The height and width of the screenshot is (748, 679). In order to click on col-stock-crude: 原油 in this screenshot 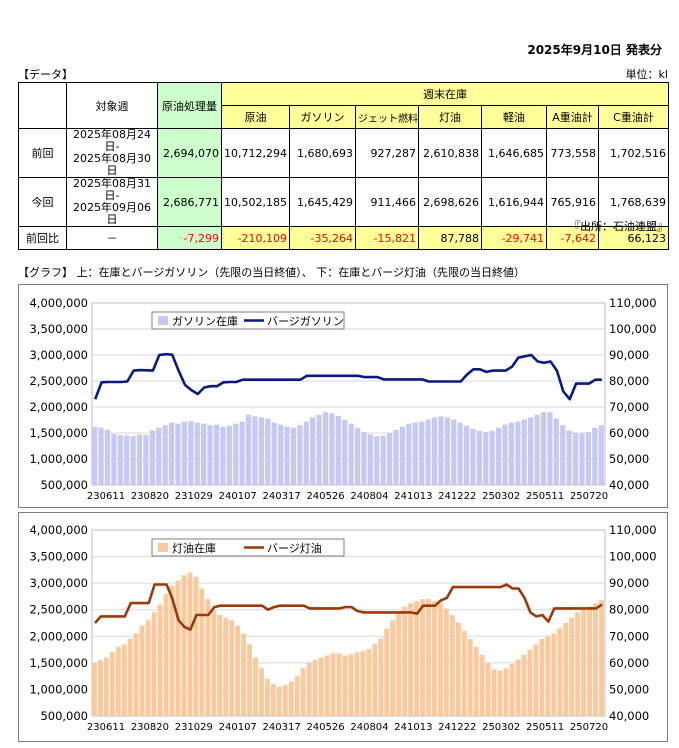, I will do `click(255, 117)`.